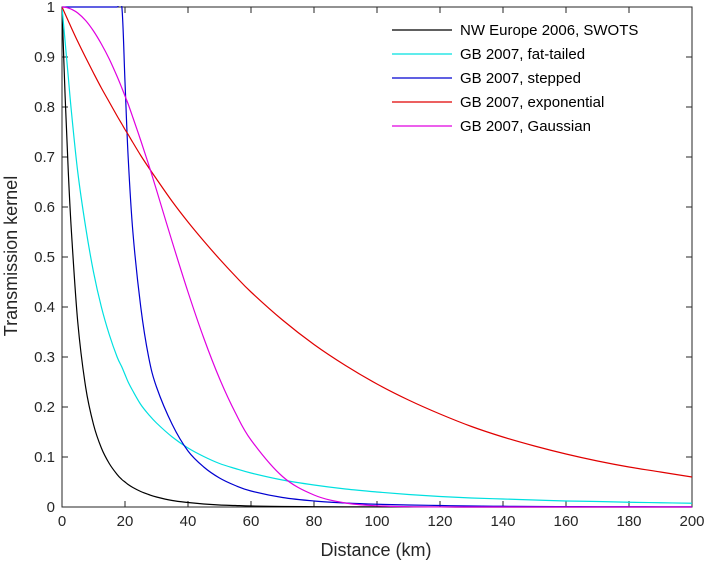  What do you see at coordinates (565, 521) in the screenshot?
I see `x-tick-label: 160` at bounding box center [565, 521].